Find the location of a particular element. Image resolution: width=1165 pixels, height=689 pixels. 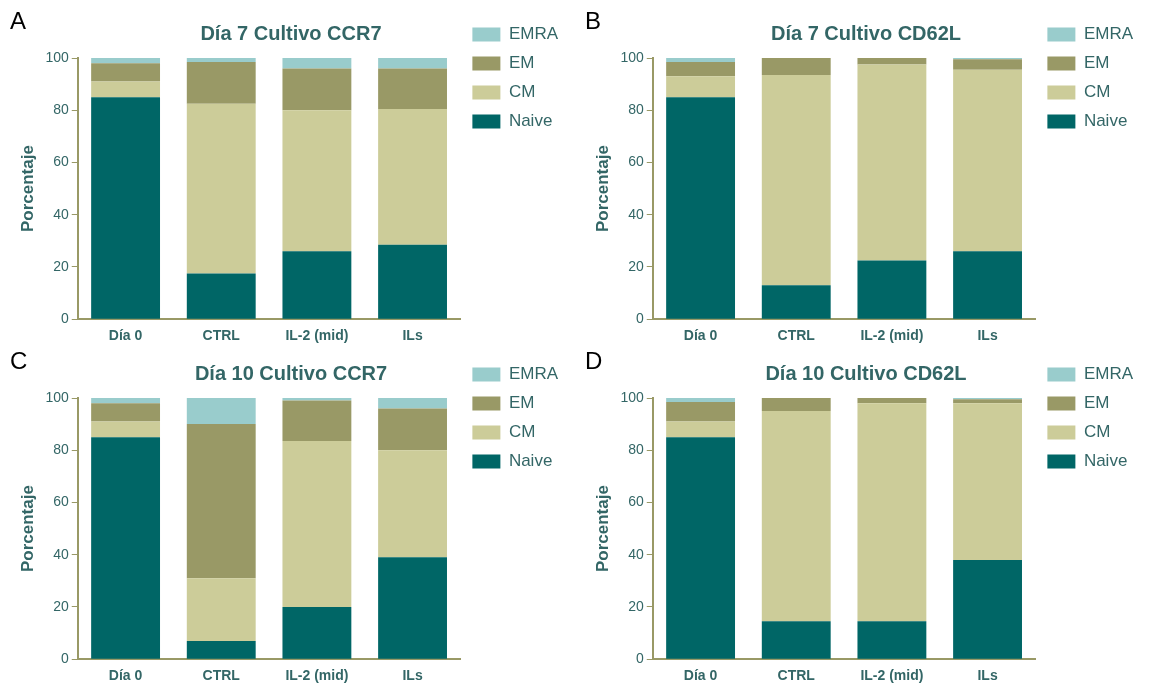

text: C is located at coordinates (19, 360).